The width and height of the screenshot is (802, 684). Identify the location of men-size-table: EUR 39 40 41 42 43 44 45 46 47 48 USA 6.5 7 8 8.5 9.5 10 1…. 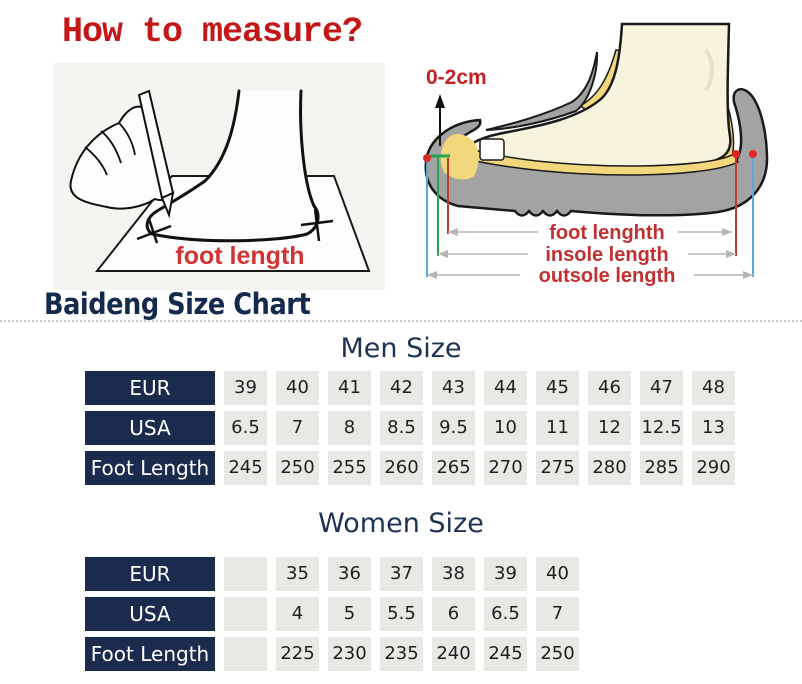
(414, 431).